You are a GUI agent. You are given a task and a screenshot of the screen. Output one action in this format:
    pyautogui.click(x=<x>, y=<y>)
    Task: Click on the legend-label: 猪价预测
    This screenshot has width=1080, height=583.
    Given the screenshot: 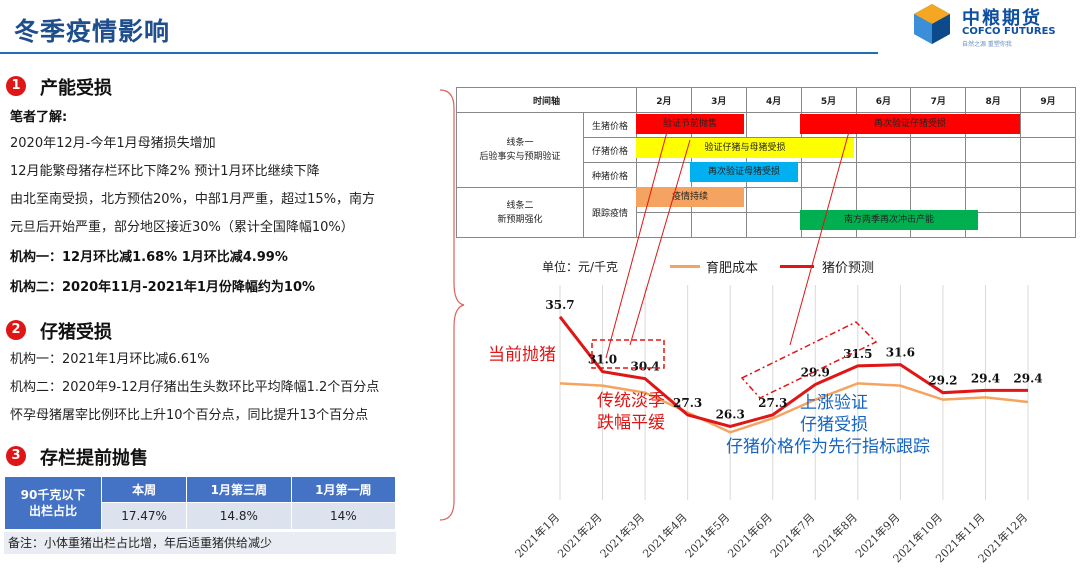 What is the action you would take?
    pyautogui.click(x=848, y=268)
    